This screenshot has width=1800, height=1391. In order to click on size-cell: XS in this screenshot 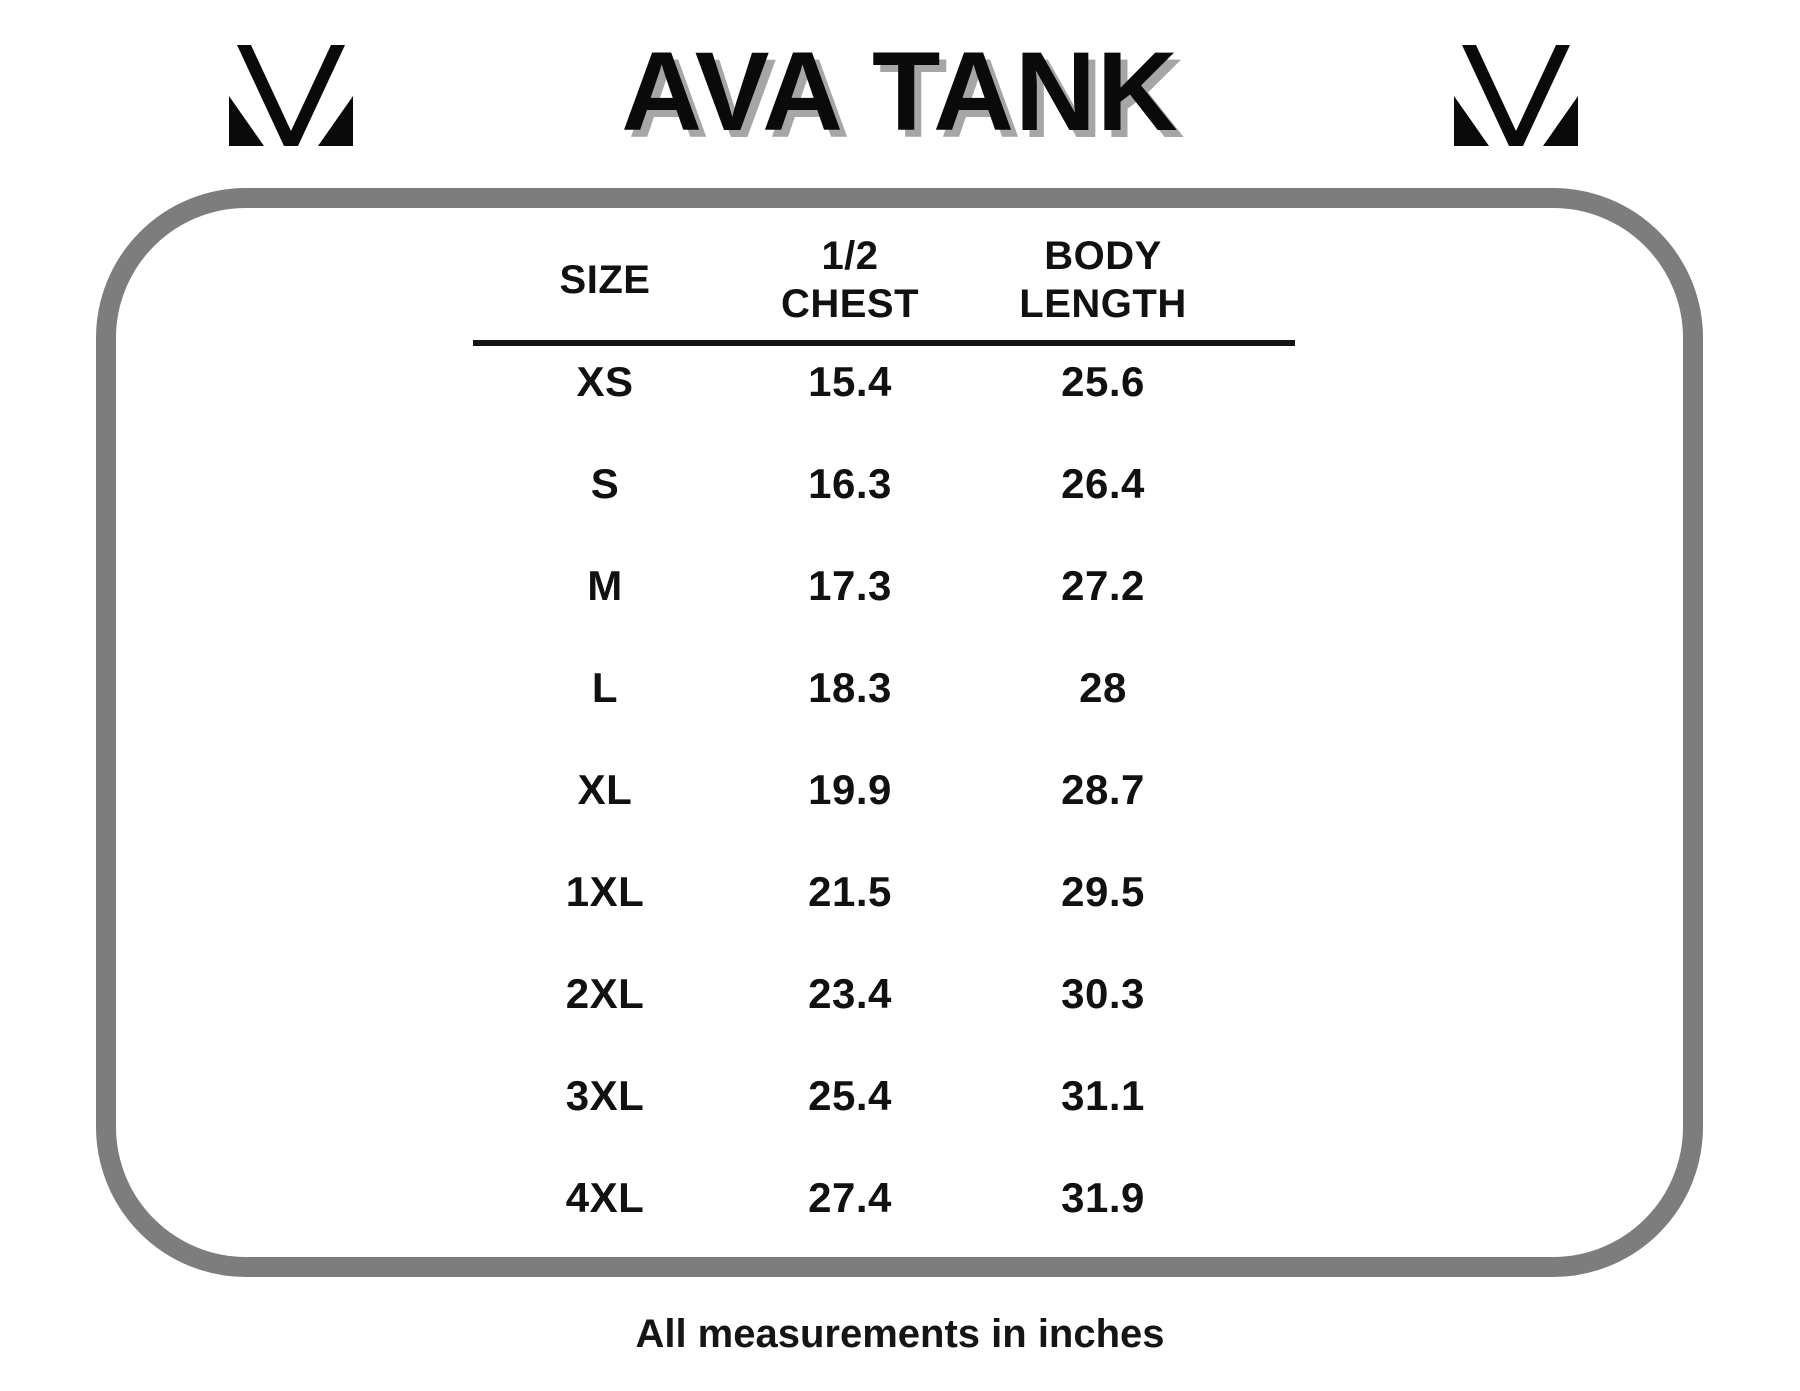, I will do `click(605, 381)`.